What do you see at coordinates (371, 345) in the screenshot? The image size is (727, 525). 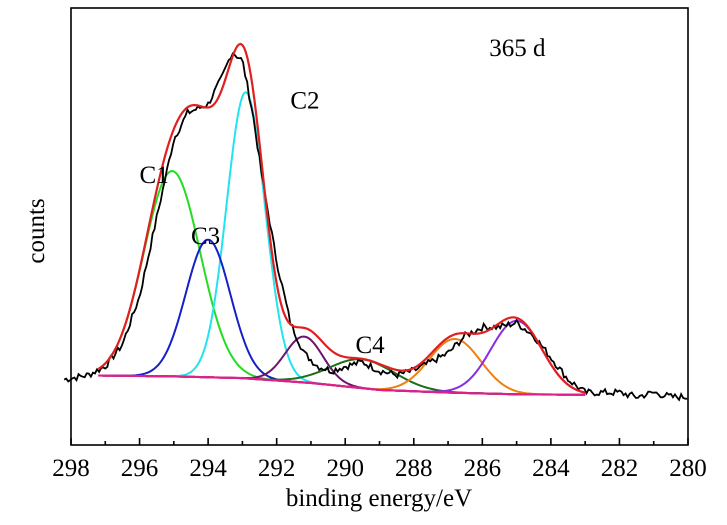 I see `annotation-c4: C4` at bounding box center [371, 345].